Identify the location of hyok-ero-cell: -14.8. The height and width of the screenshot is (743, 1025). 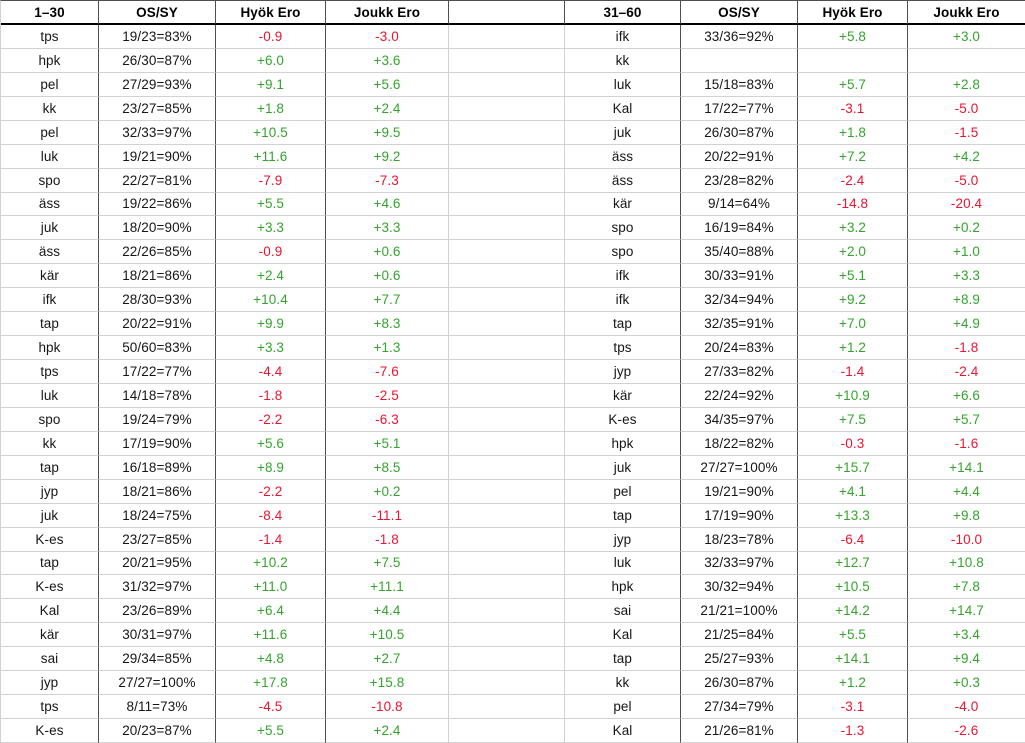
(853, 204).